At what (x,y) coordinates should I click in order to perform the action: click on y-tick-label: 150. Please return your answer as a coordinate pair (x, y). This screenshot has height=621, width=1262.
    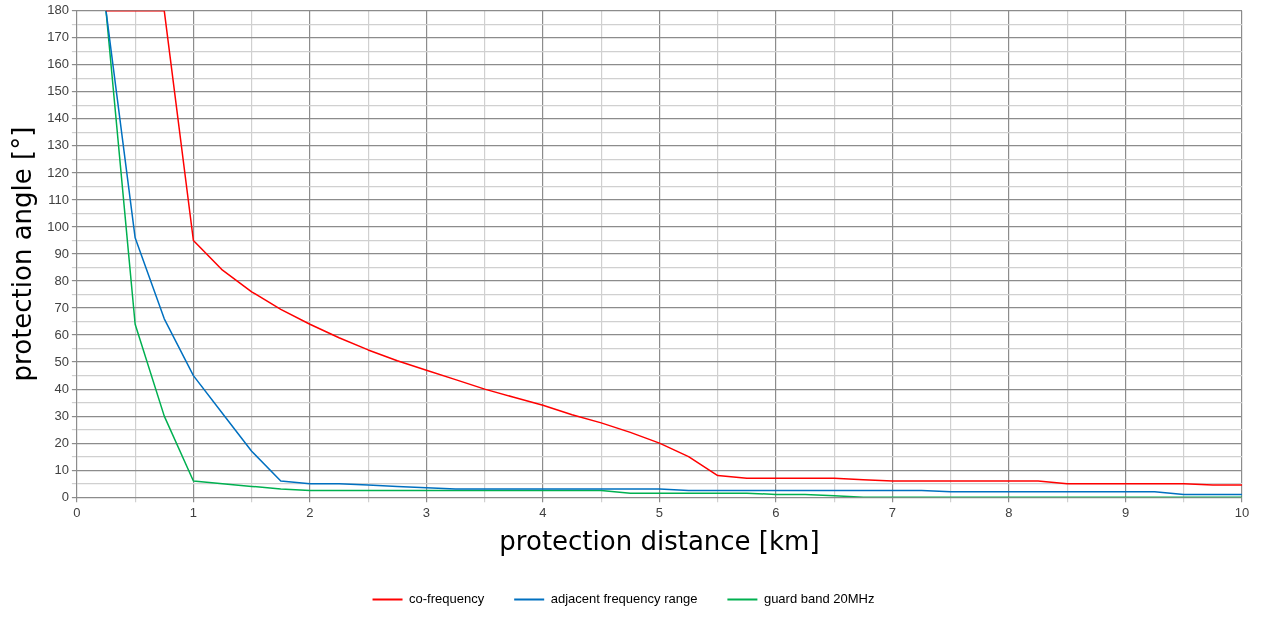
    Looking at the image, I should click on (58, 91).